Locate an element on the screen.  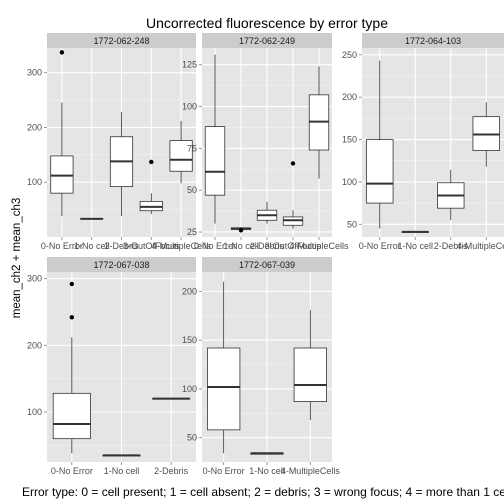
facet-strip-label: 1772-062-248 is located at coordinates (121, 41).